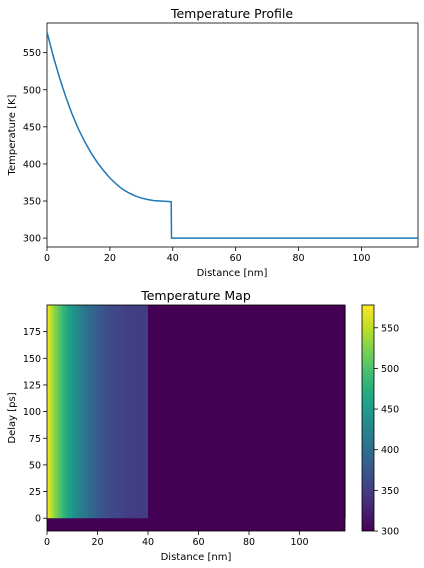  I want to click on profile-y-tick-label: 450, so click(32, 127).